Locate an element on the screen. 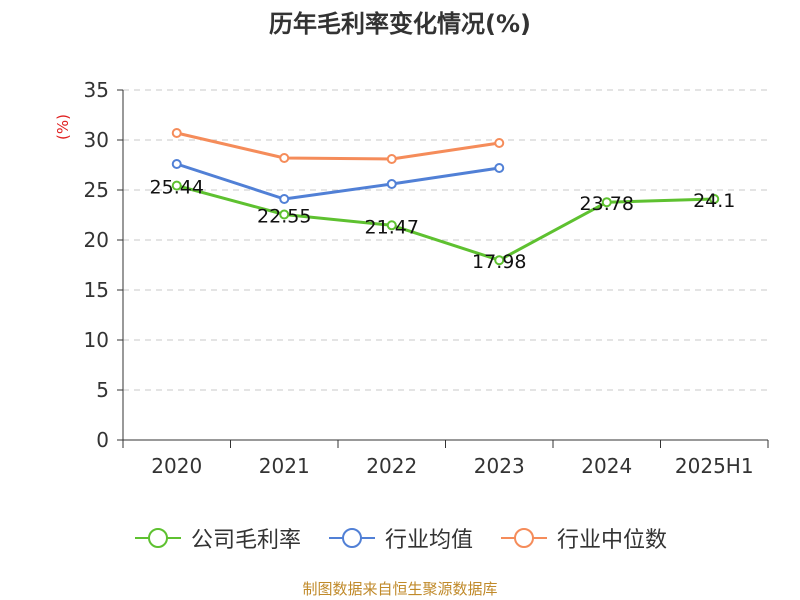 This screenshot has height=600, width=800. y-tick-label: 25 is located at coordinates (96, 190).